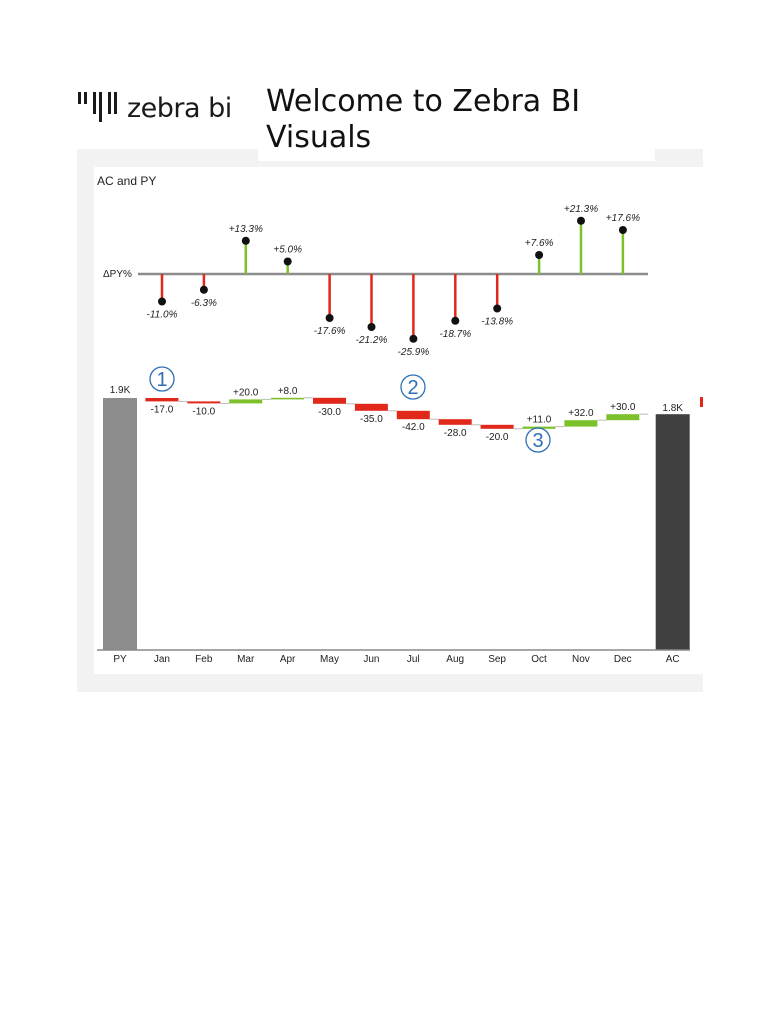  I want to click on tick-label-ac: AC, so click(673, 659).